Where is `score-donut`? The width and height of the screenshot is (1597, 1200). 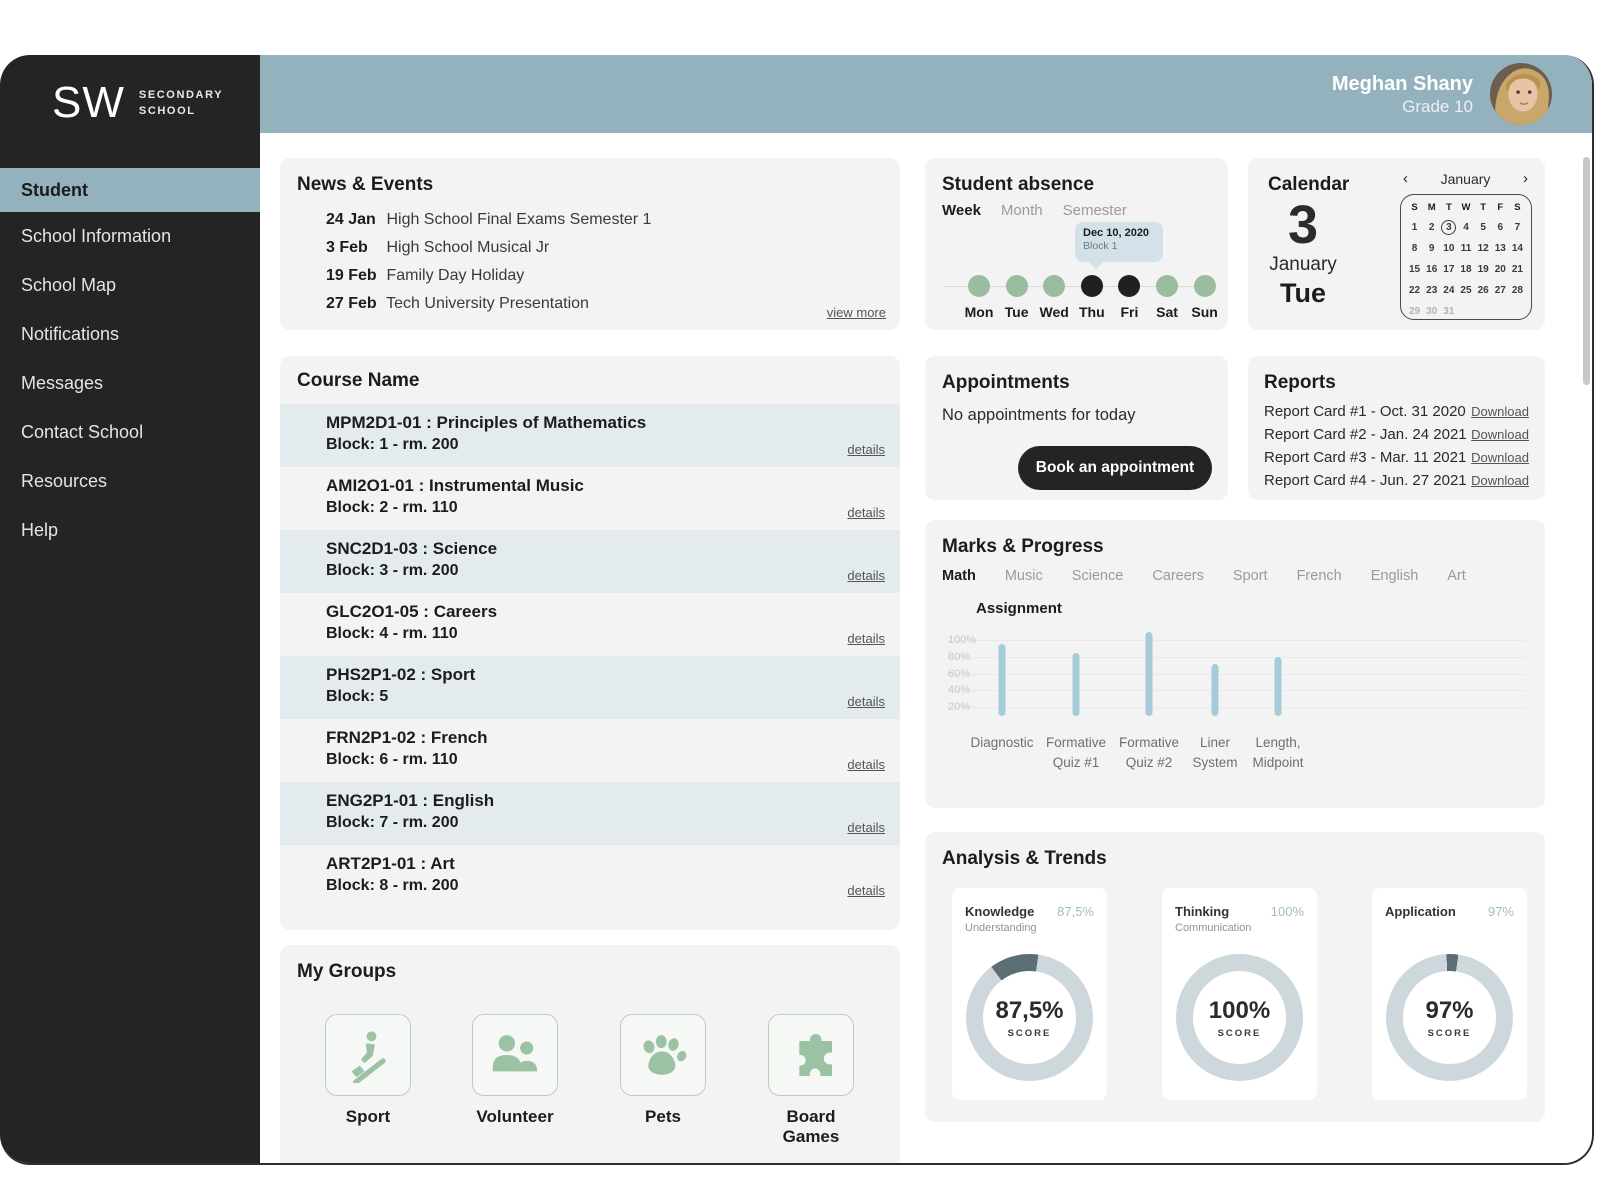
score-donut is located at coordinates (1449, 1017).